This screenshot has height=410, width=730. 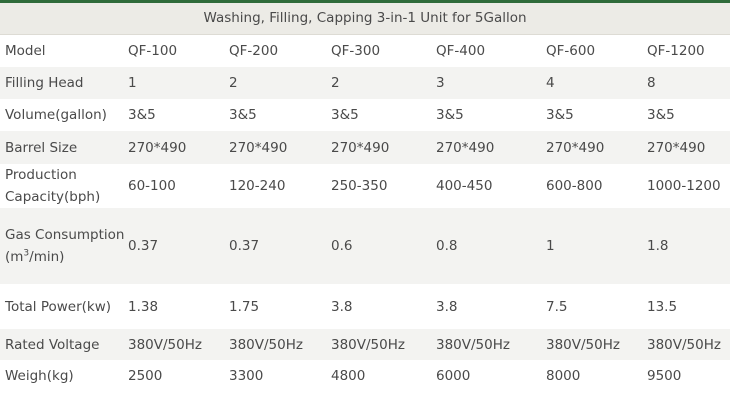 What do you see at coordinates (143, 306) in the screenshot?
I see `table-cell: 1.38` at bounding box center [143, 306].